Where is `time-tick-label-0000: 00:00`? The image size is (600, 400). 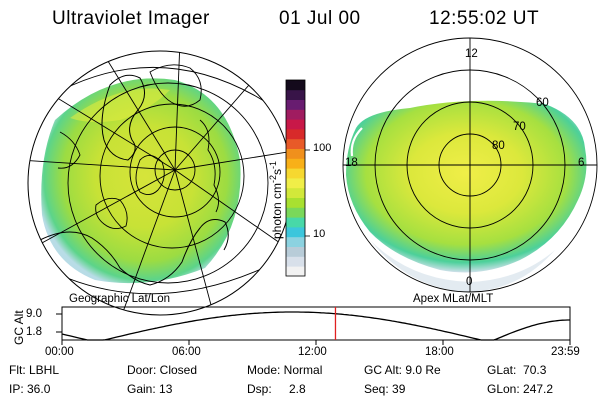
time-tick-label-0000: 00:00 is located at coordinates (59, 352).